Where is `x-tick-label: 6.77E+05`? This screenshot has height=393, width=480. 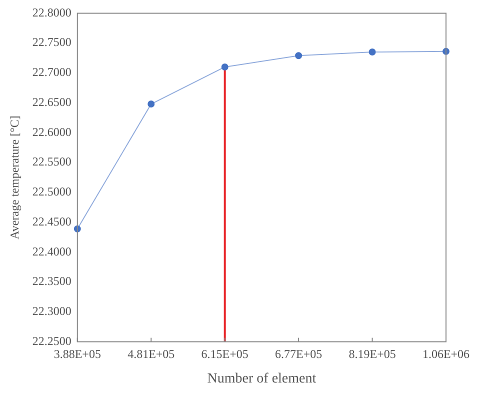 x-tick-label: 6.77E+05 is located at coordinates (298, 354).